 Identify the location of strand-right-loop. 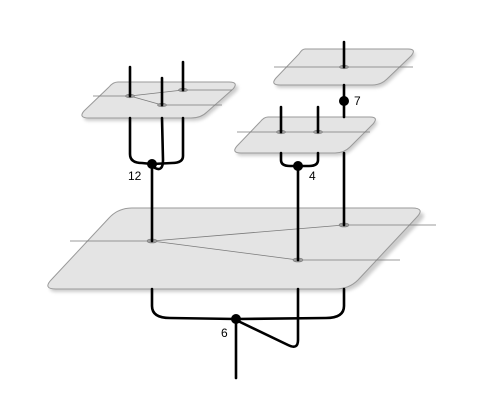
(167, 141).